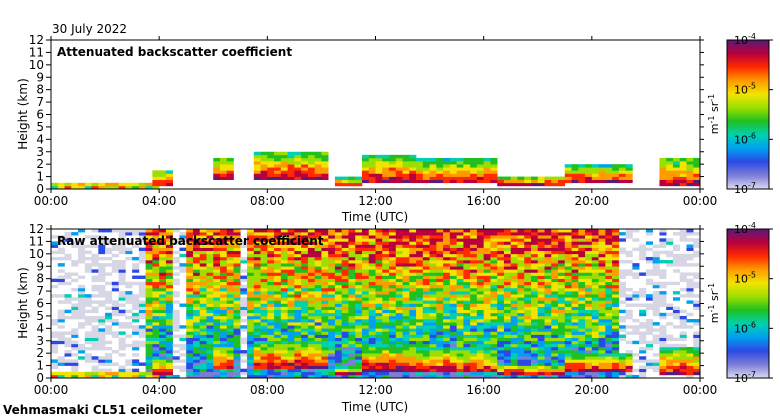 Image resolution: width=780 pixels, height=420 pixels. What do you see at coordinates (40, 328) in the screenshot?
I see `y-tick-label: 4` at bounding box center [40, 328].